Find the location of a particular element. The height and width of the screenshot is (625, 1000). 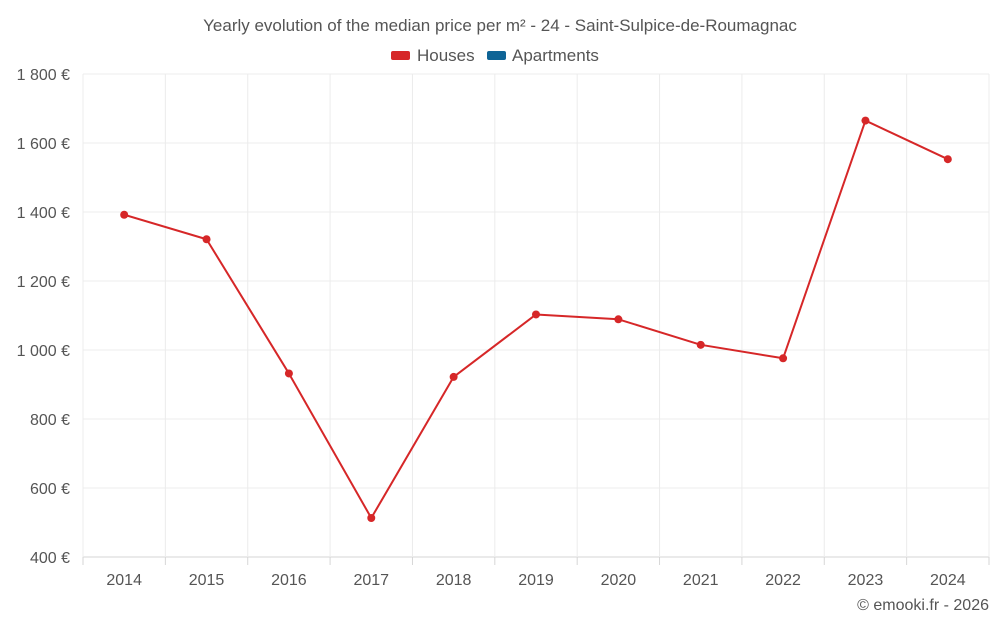

x-tick-label: 2018 is located at coordinates (454, 580).